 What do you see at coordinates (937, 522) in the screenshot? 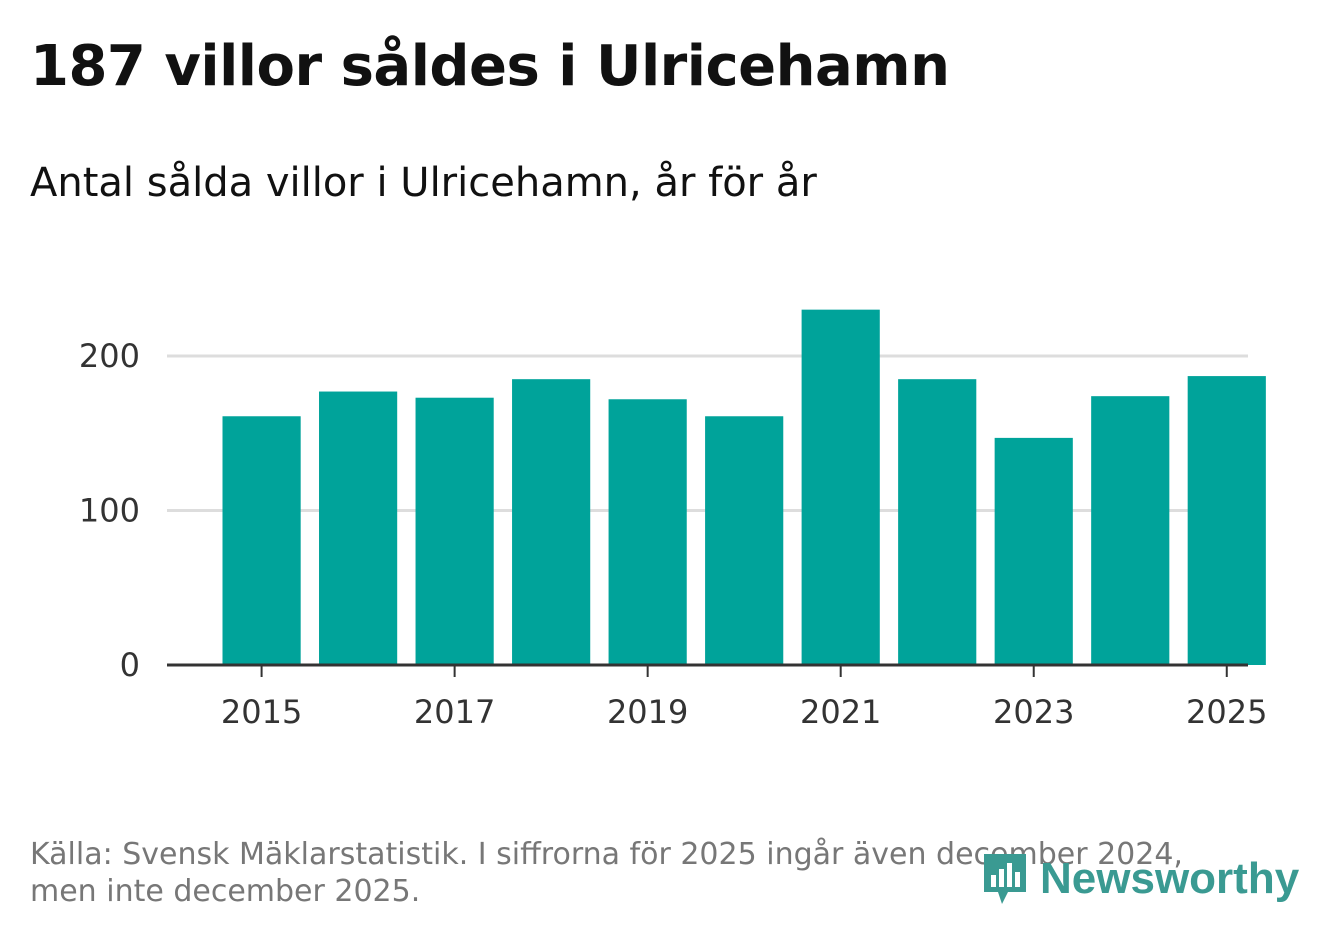
I see `bar-2022` at bounding box center [937, 522].